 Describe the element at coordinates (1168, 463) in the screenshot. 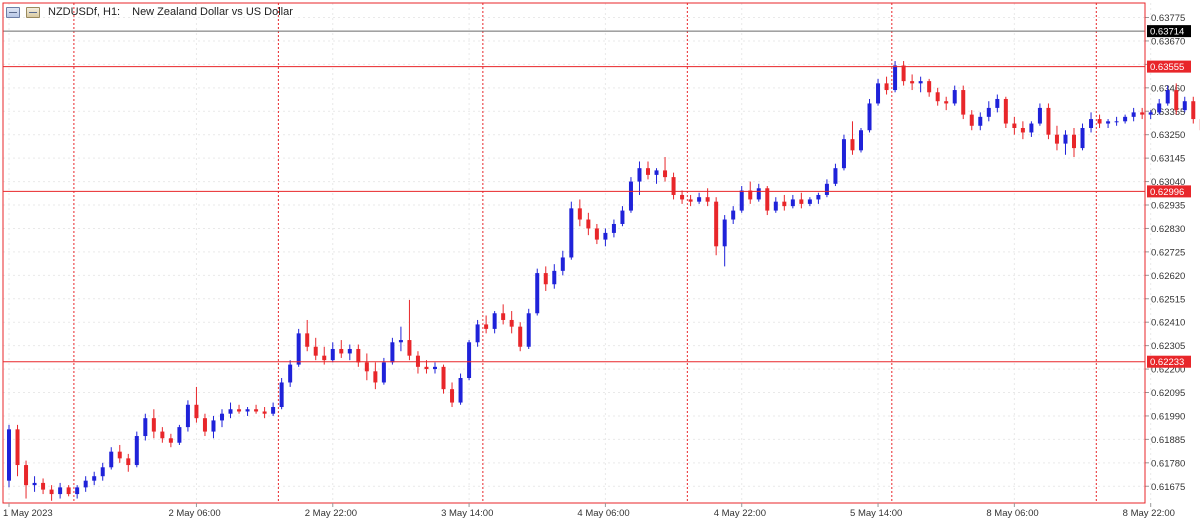

I see `y-tick-label: 0.61780` at that location.